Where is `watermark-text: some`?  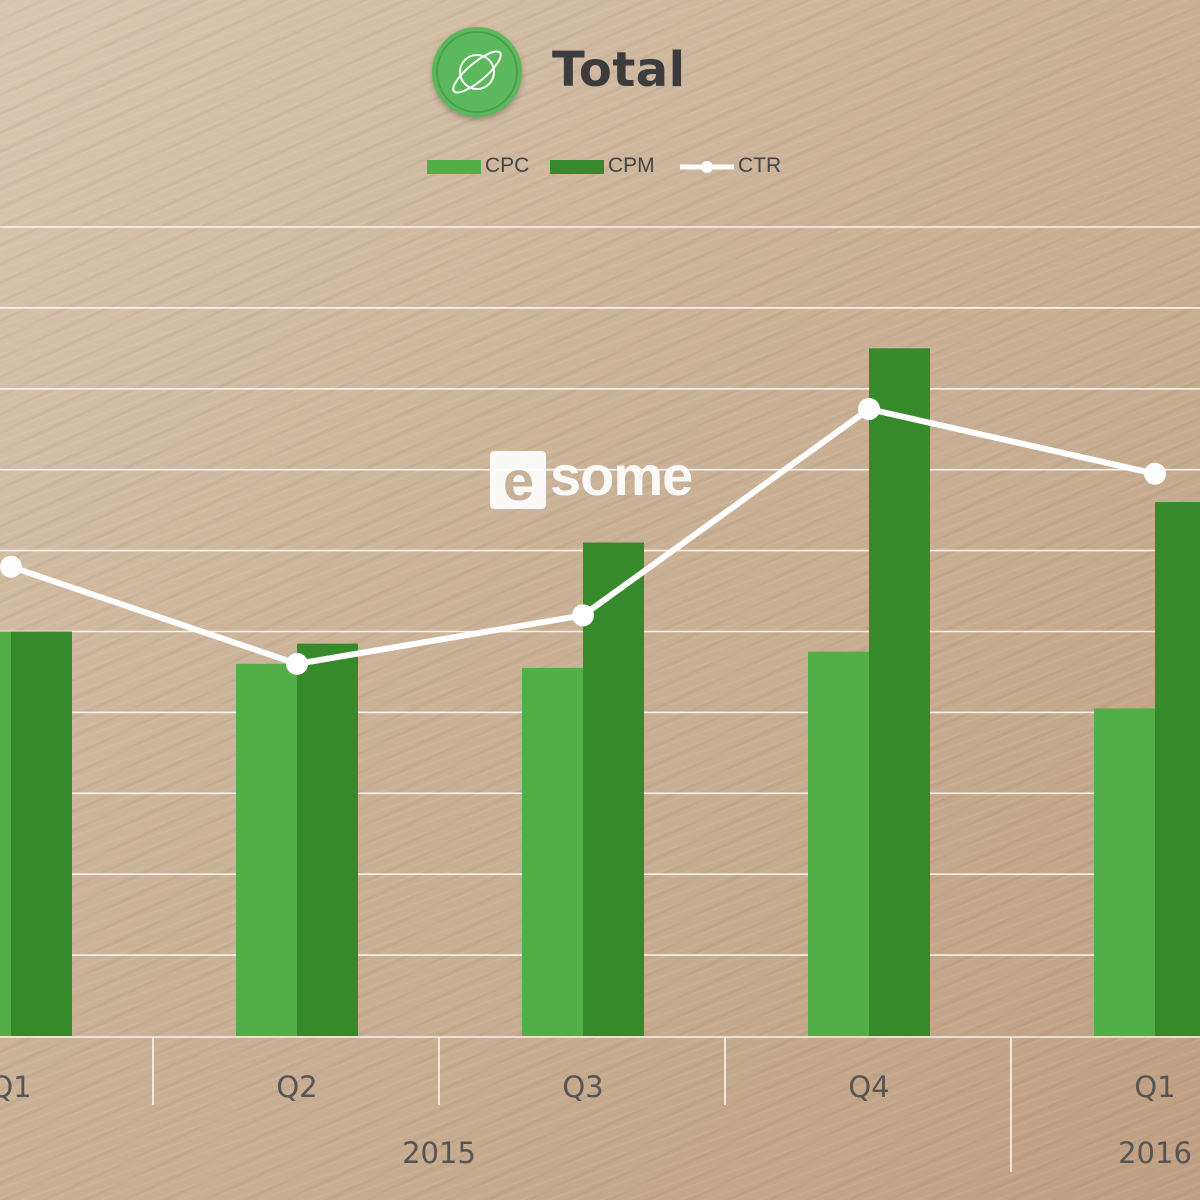
watermark-text: some is located at coordinates (621, 475).